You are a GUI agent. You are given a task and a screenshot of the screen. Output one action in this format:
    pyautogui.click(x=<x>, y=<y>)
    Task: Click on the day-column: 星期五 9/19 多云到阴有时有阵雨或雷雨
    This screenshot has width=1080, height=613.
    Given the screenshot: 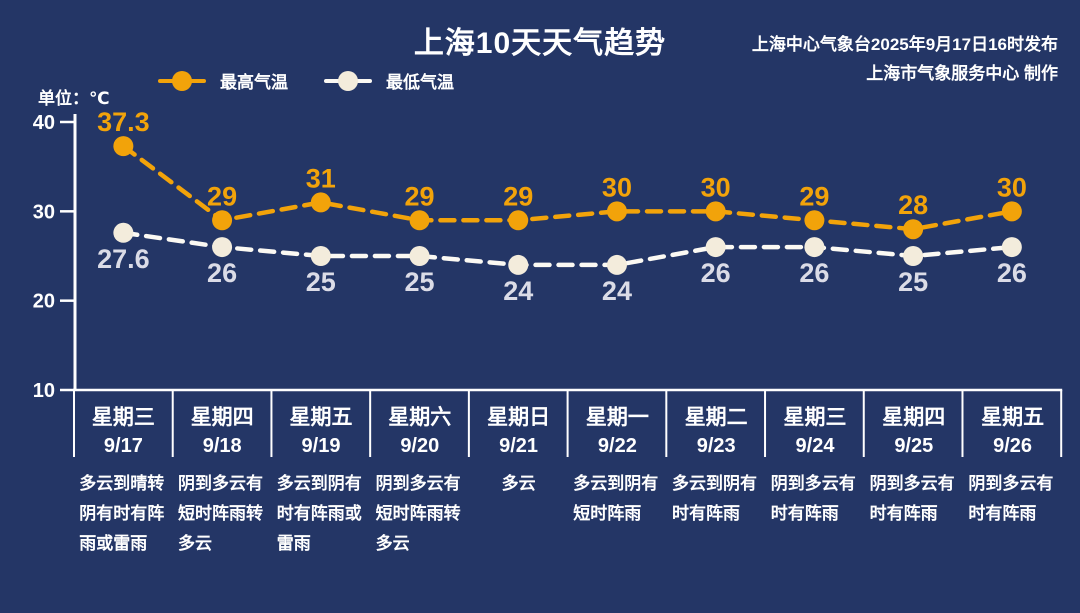 What is the action you would take?
    pyautogui.click(x=321, y=475)
    